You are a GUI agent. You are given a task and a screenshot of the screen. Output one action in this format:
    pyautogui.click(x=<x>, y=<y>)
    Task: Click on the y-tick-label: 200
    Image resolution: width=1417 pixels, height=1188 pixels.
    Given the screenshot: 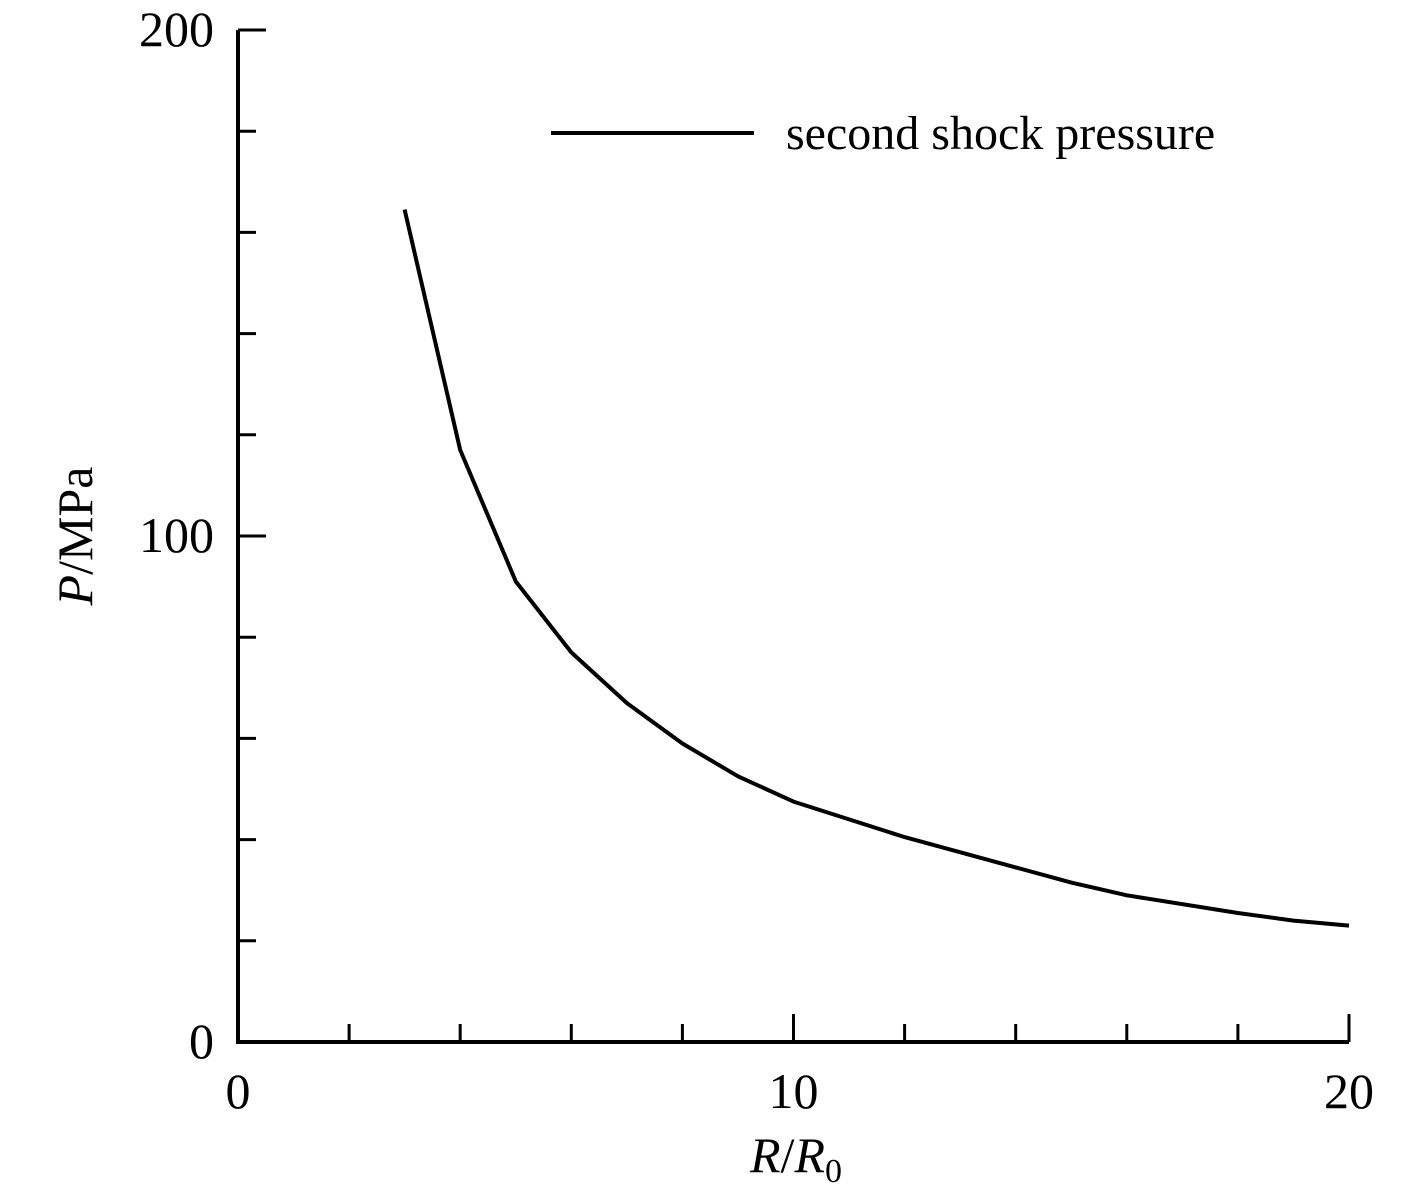 What is the action you would take?
    pyautogui.click(x=176, y=29)
    